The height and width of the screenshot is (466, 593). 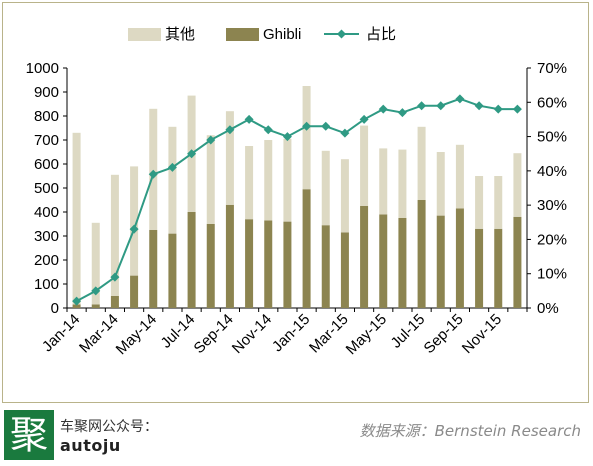 I want to click on source-note: 数据来源：Bernstein Research, so click(x=470, y=431).